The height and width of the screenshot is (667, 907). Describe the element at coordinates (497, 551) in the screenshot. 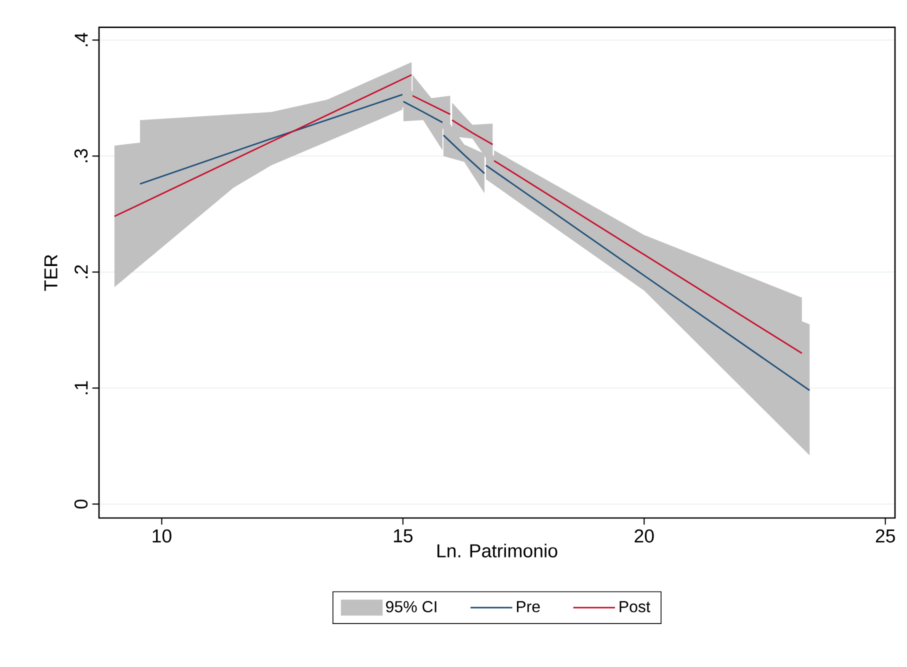

I see `x-axis-title: Ln. Patrimonio` at that location.